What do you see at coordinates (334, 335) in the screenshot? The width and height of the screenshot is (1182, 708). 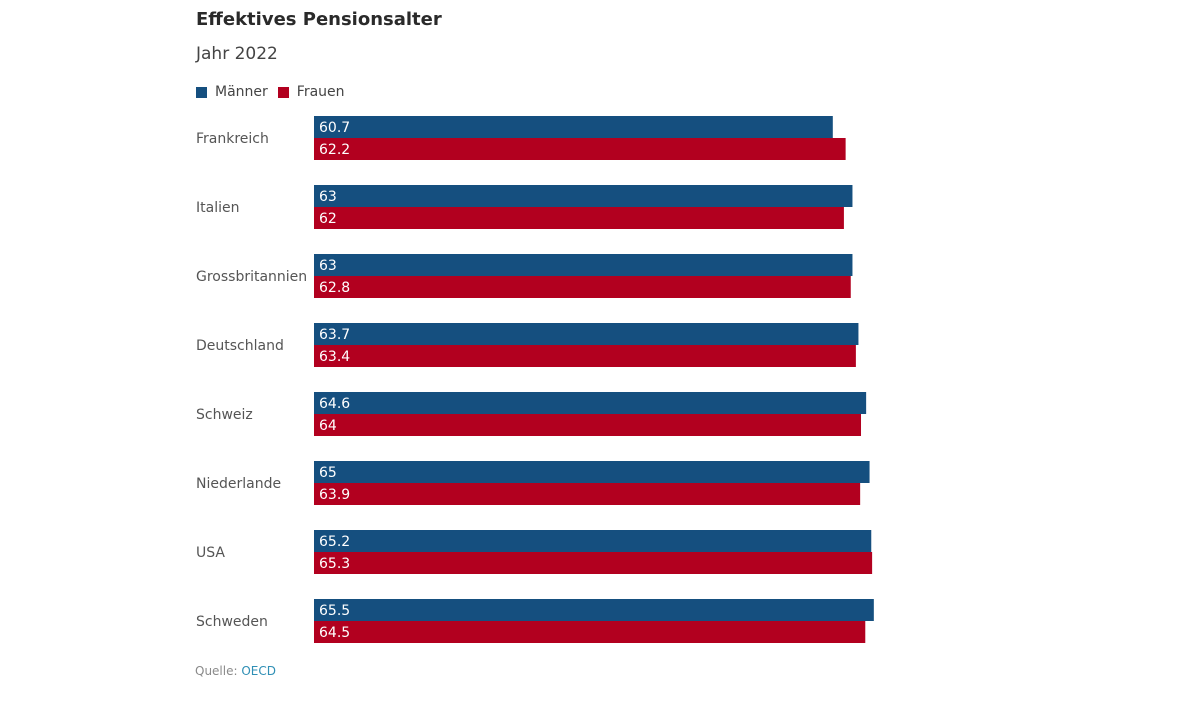 I see `bar-value-label: 63.7` at bounding box center [334, 335].